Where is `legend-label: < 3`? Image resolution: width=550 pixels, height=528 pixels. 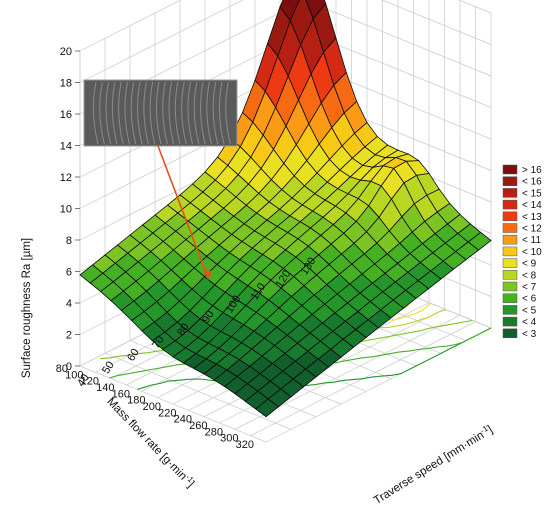 legend-label: < 3 is located at coordinates (529, 334).